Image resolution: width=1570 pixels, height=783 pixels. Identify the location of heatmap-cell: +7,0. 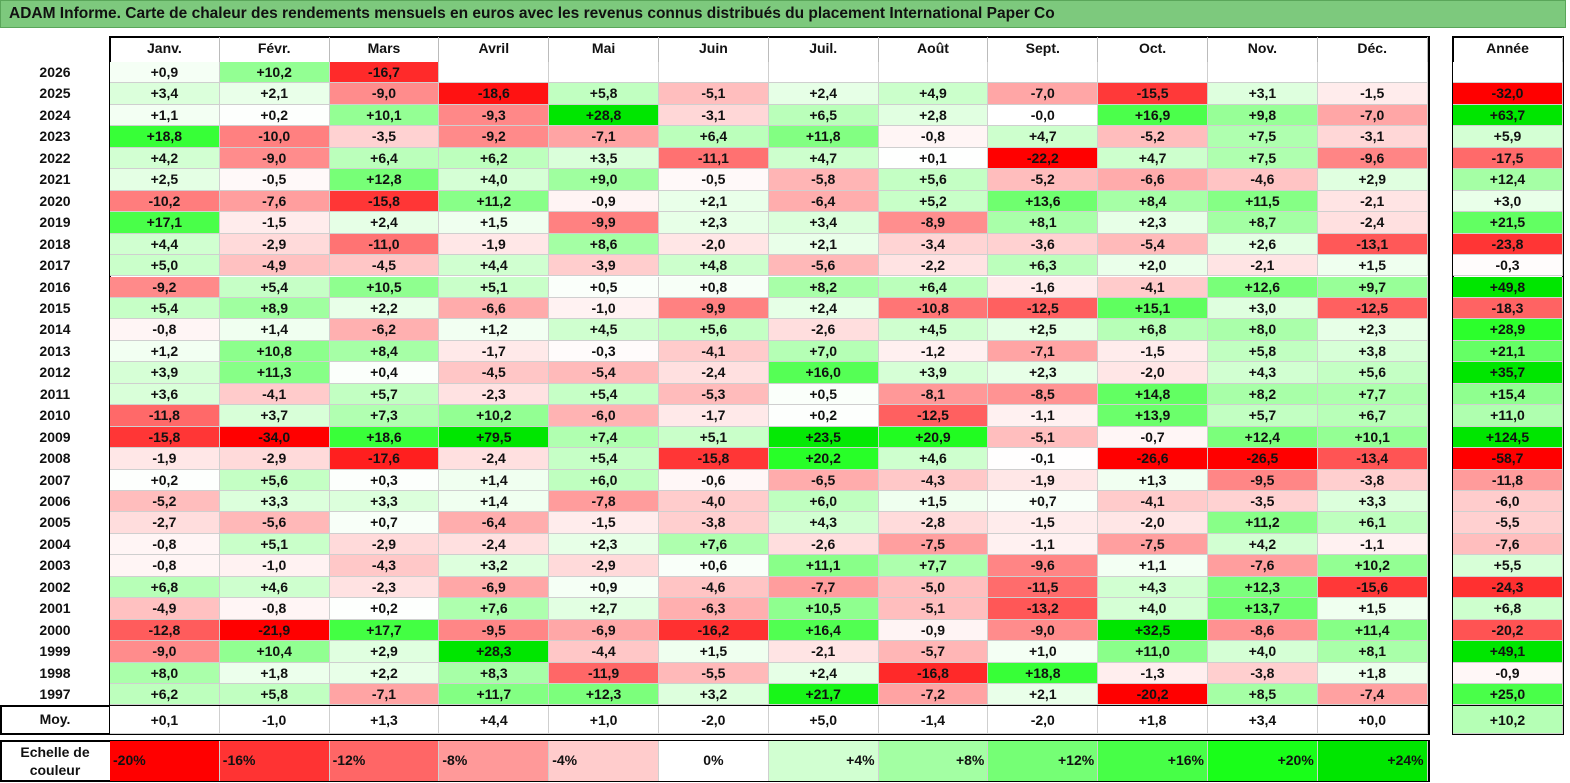
(823, 351).